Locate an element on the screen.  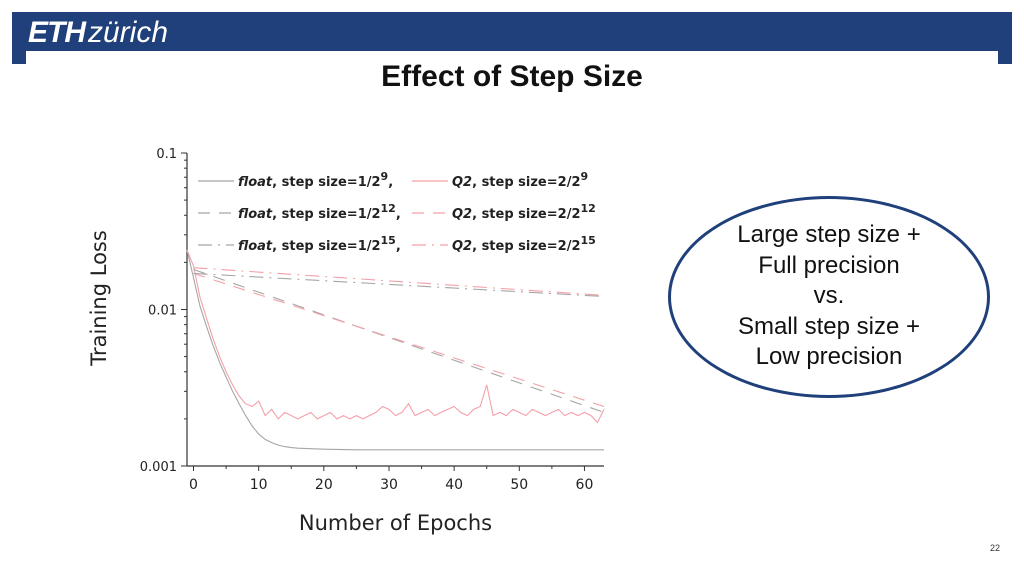
callout-line: Large step size + is located at coordinates (829, 234).